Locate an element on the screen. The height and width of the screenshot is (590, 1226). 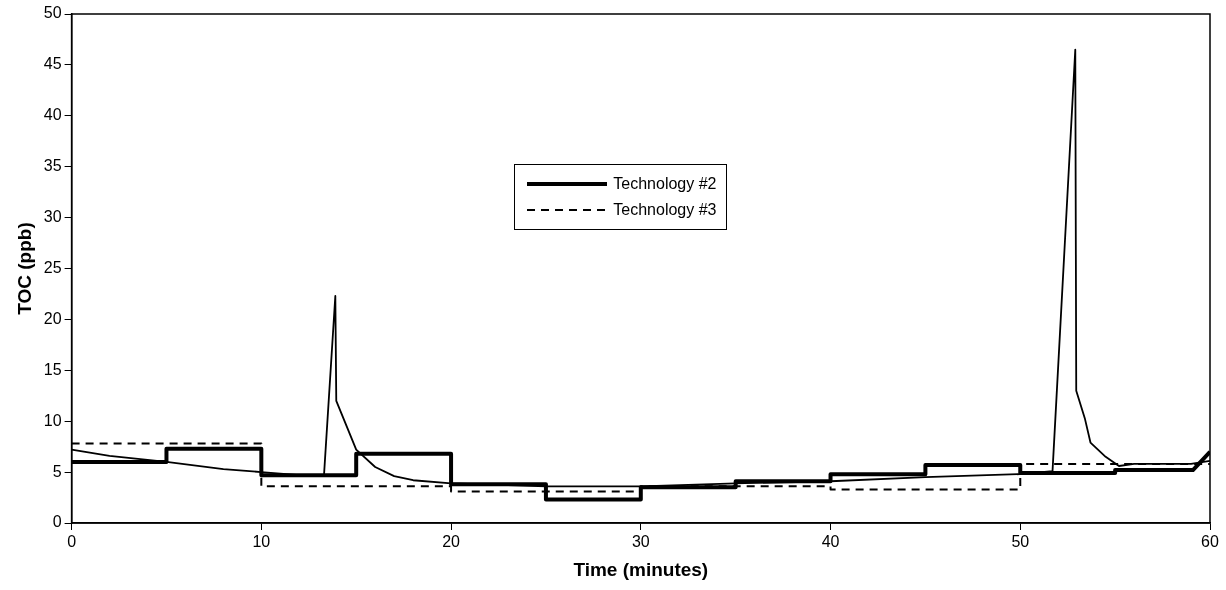
x-tick-label: 40 is located at coordinates (830, 542).